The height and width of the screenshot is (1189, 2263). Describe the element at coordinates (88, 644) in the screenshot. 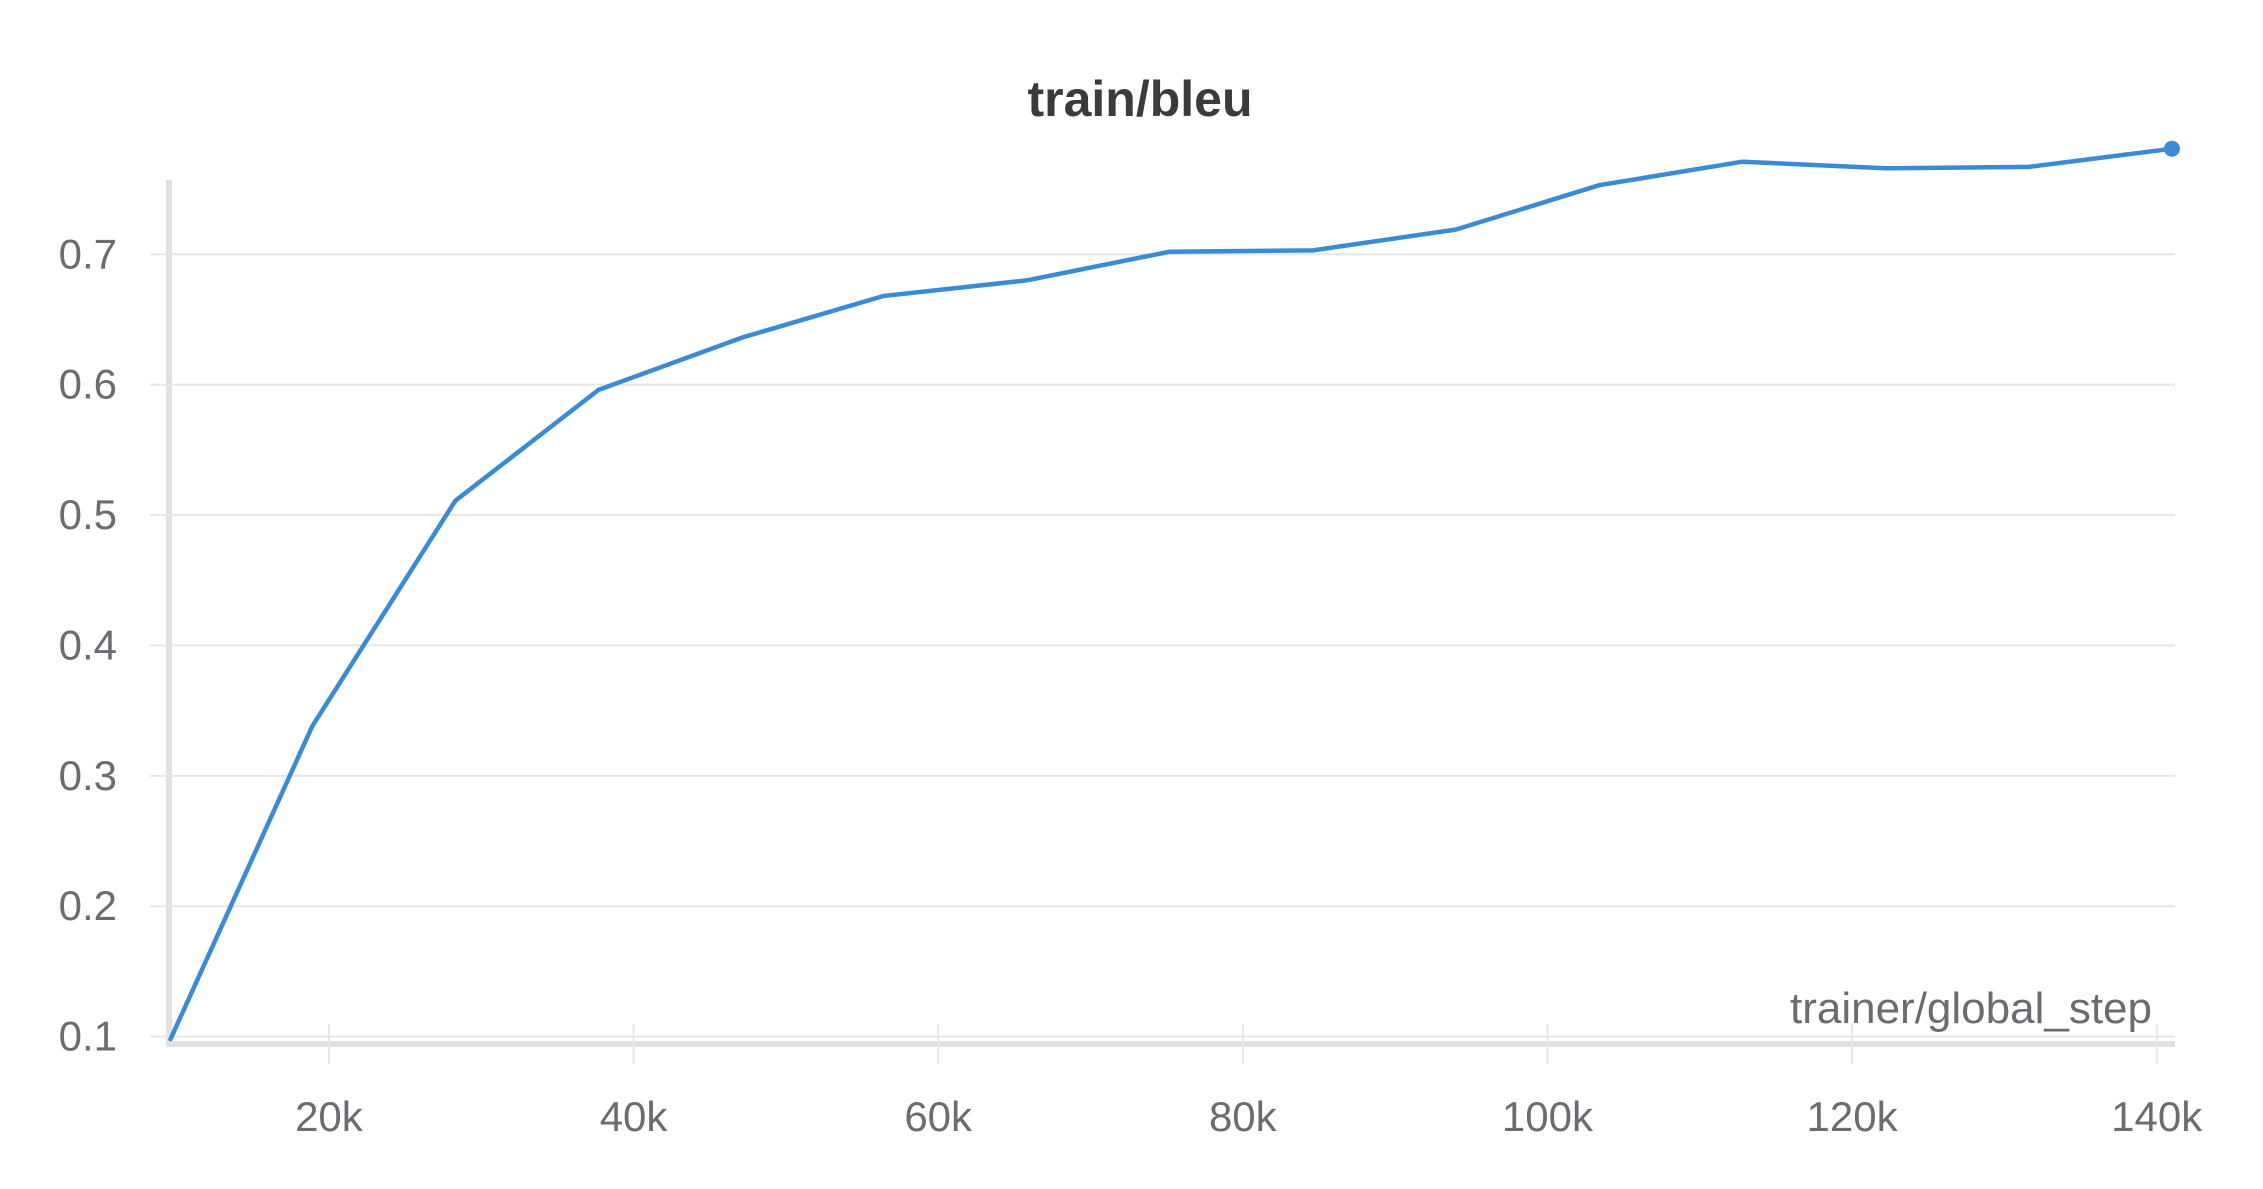

I see `y-tick-label: 0.4` at that location.